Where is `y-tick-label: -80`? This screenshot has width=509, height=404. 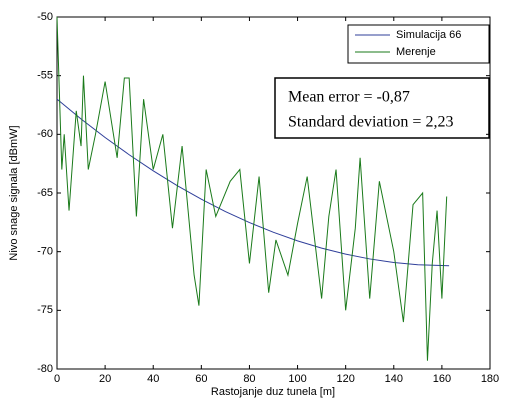
y-tick-label: -80 is located at coordinates (45, 369).